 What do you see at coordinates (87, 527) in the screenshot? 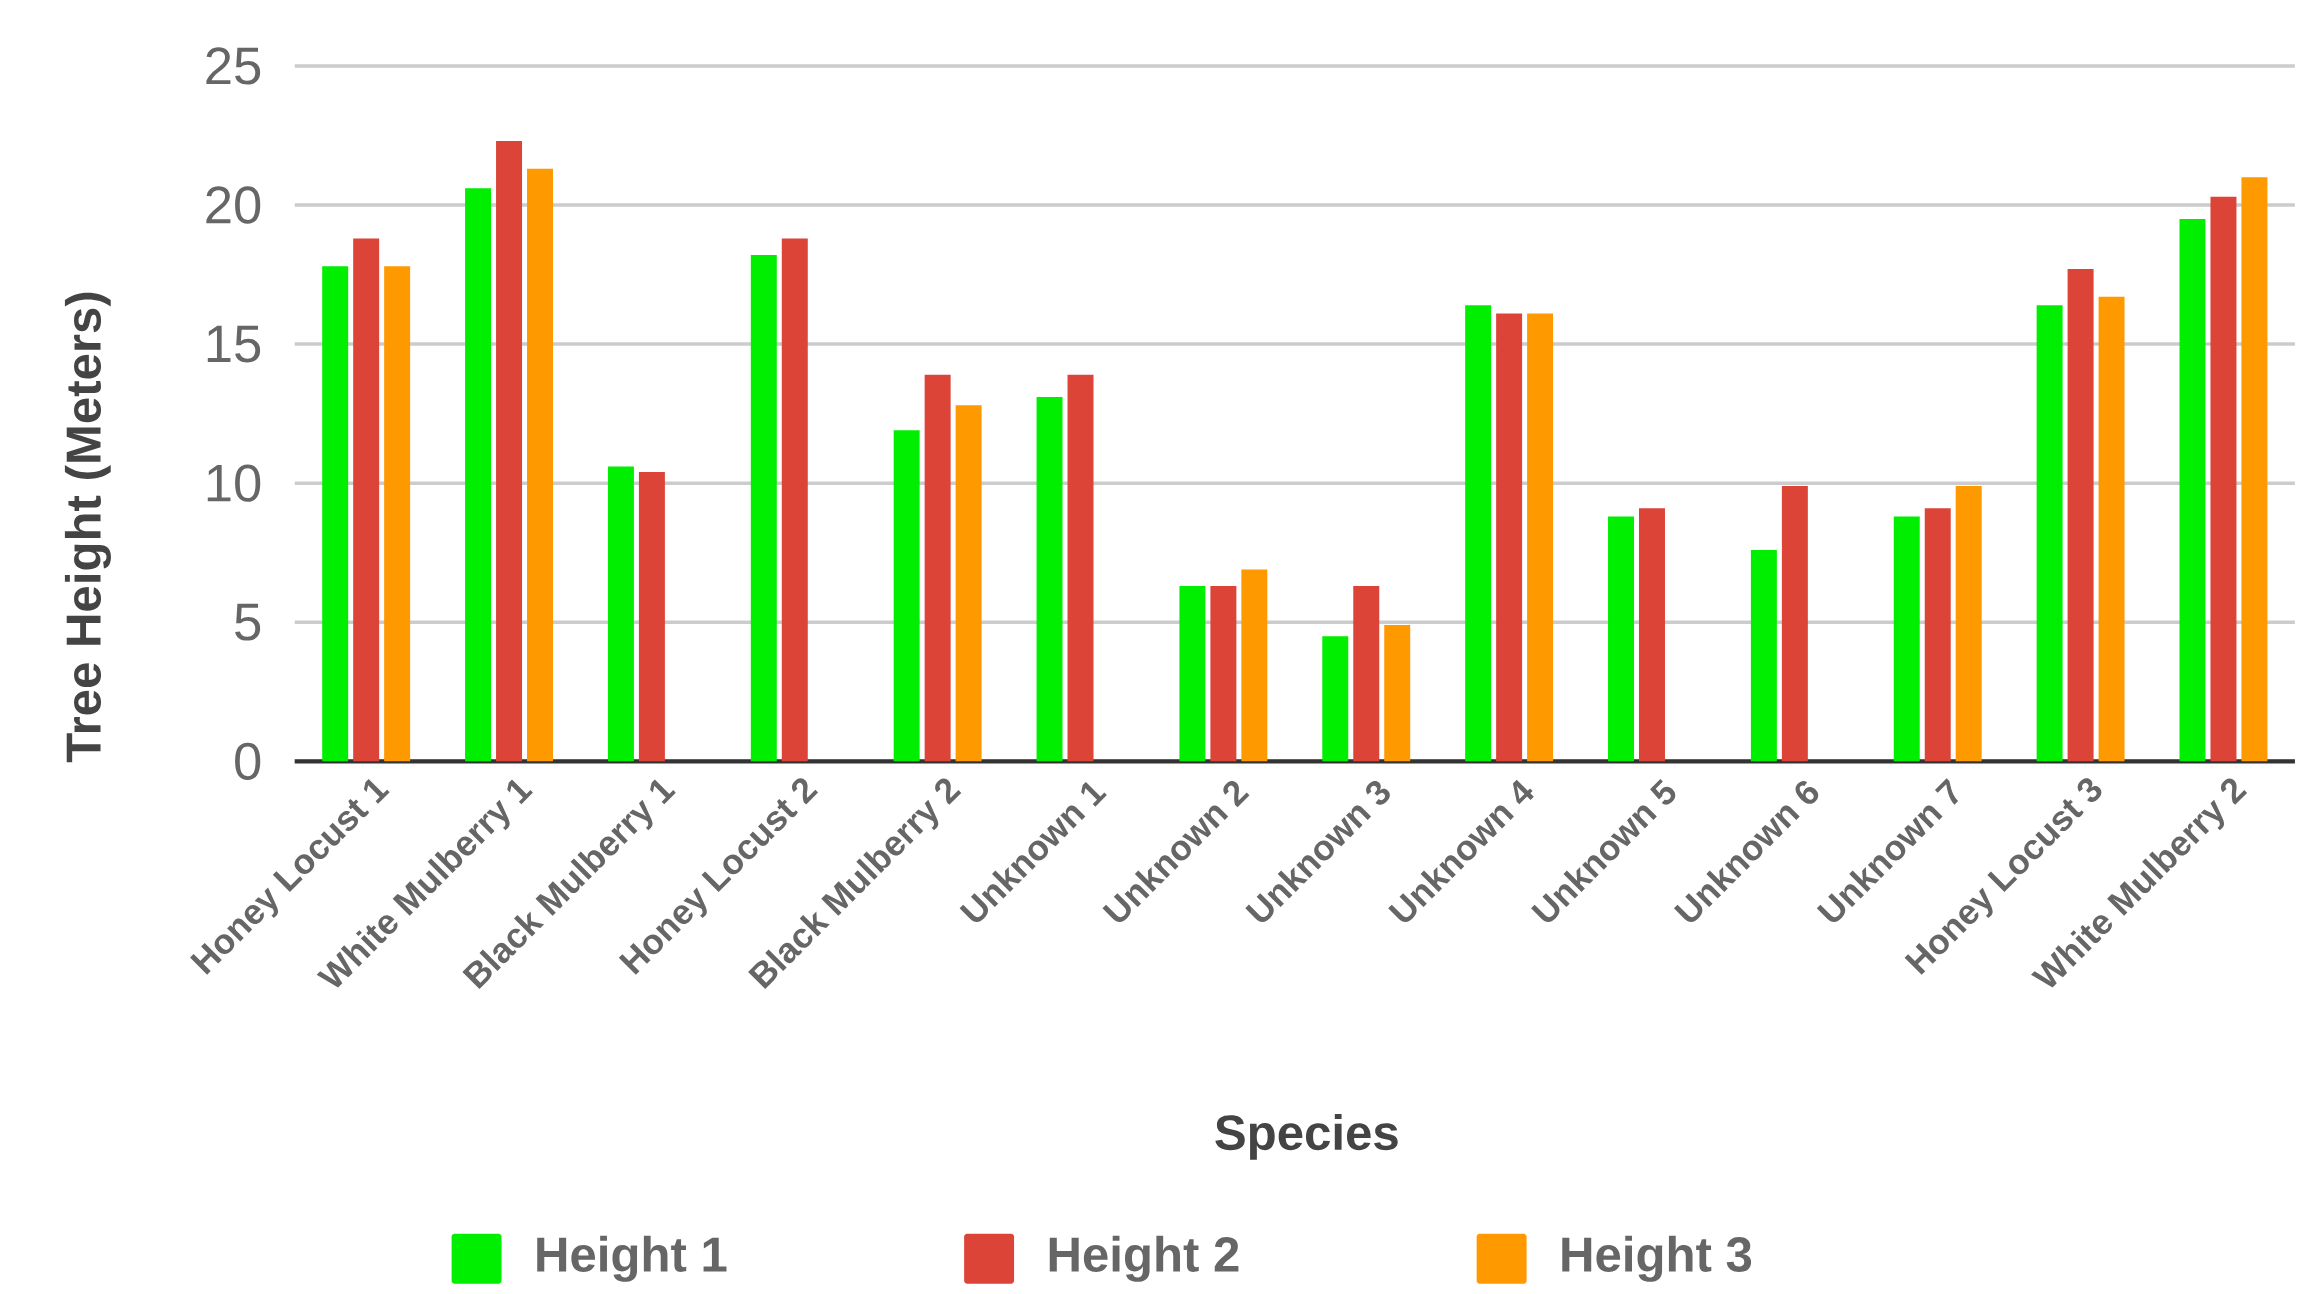
I see `y-axis-title: Tree Height (Meters)` at bounding box center [87, 527].